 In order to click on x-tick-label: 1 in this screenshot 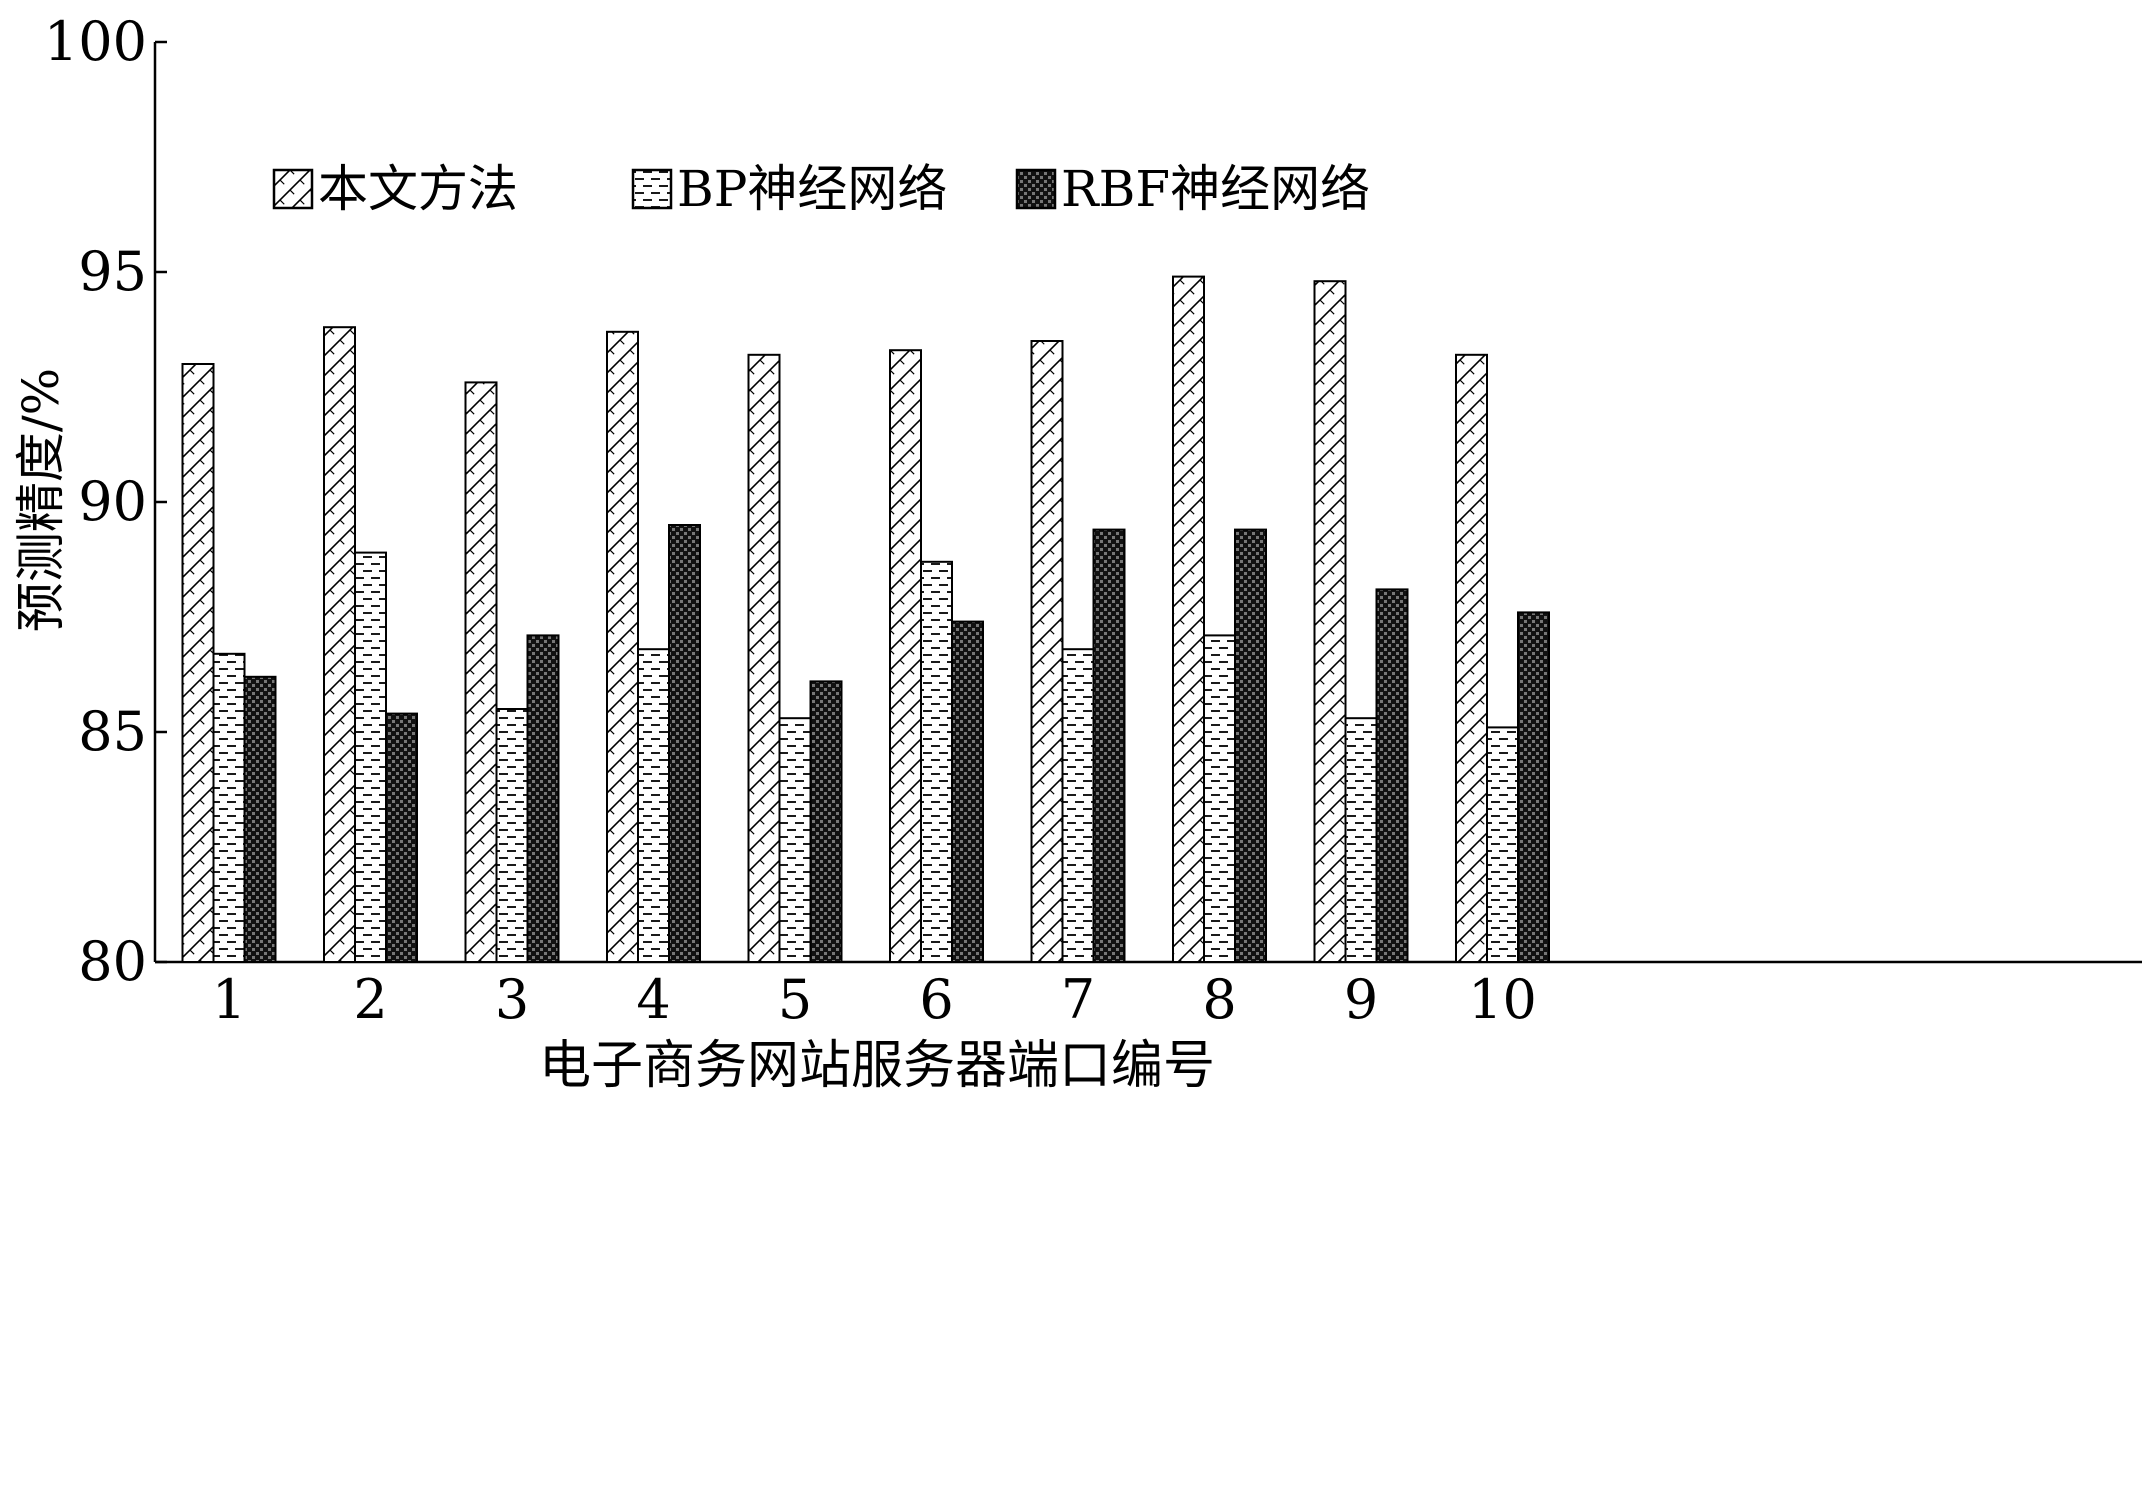, I will do `click(229, 999)`.